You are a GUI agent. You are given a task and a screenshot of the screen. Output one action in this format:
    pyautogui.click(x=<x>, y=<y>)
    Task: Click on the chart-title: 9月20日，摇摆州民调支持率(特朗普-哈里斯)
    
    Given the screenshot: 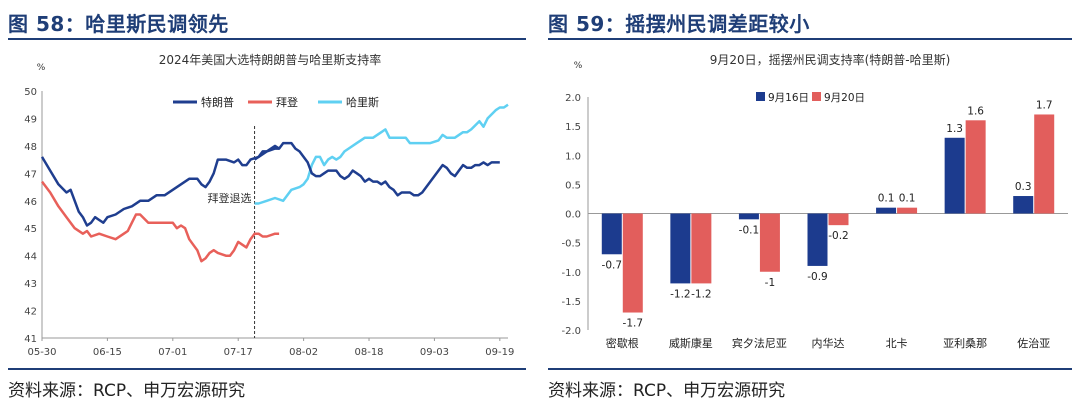 What is the action you would take?
    pyautogui.click(x=830, y=59)
    